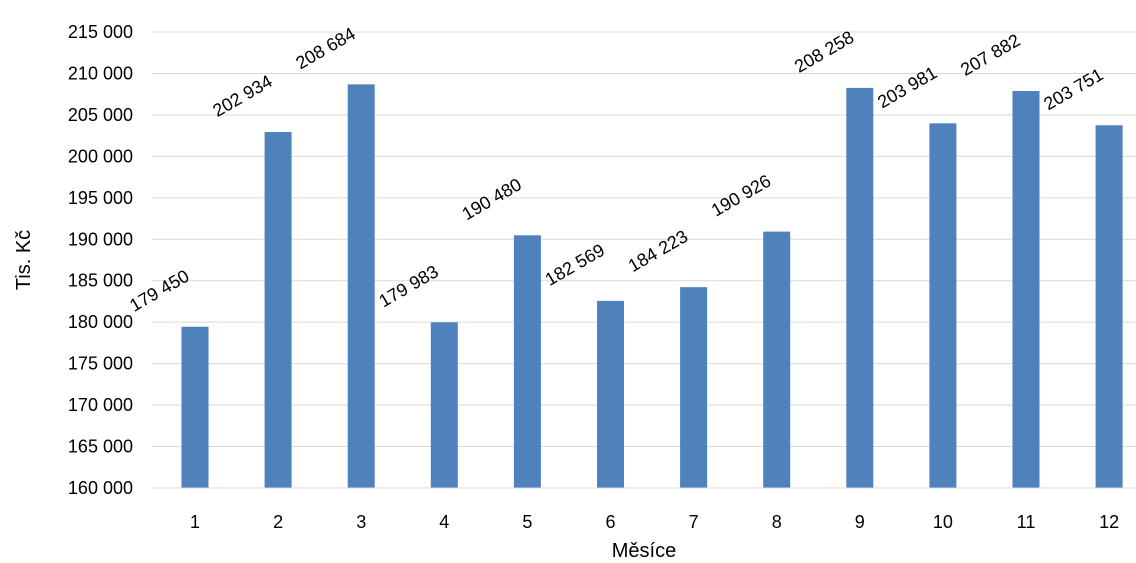 This screenshot has height=563, width=1136. I want to click on x-axis-ticks: 1 2 3 4 5 6 7 8 9 10 11 12, so click(654, 522).